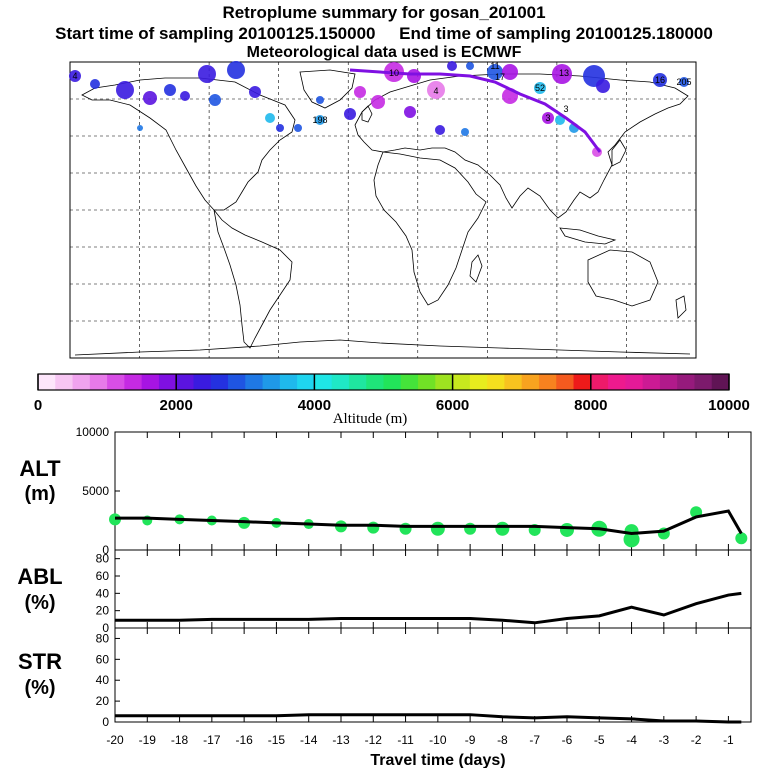 The height and width of the screenshot is (768, 768). I want to click on x-tick-label: -5, so click(599, 740).